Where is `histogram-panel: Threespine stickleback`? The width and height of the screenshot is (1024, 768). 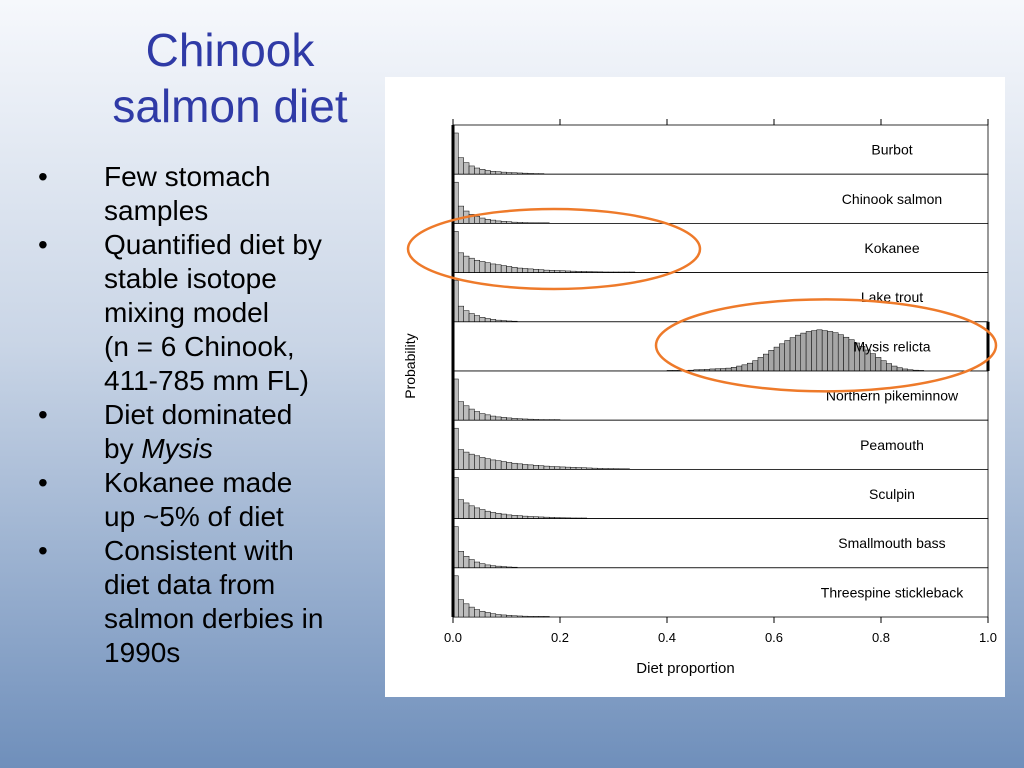 histogram-panel: Threespine stickleback is located at coordinates (720, 592).